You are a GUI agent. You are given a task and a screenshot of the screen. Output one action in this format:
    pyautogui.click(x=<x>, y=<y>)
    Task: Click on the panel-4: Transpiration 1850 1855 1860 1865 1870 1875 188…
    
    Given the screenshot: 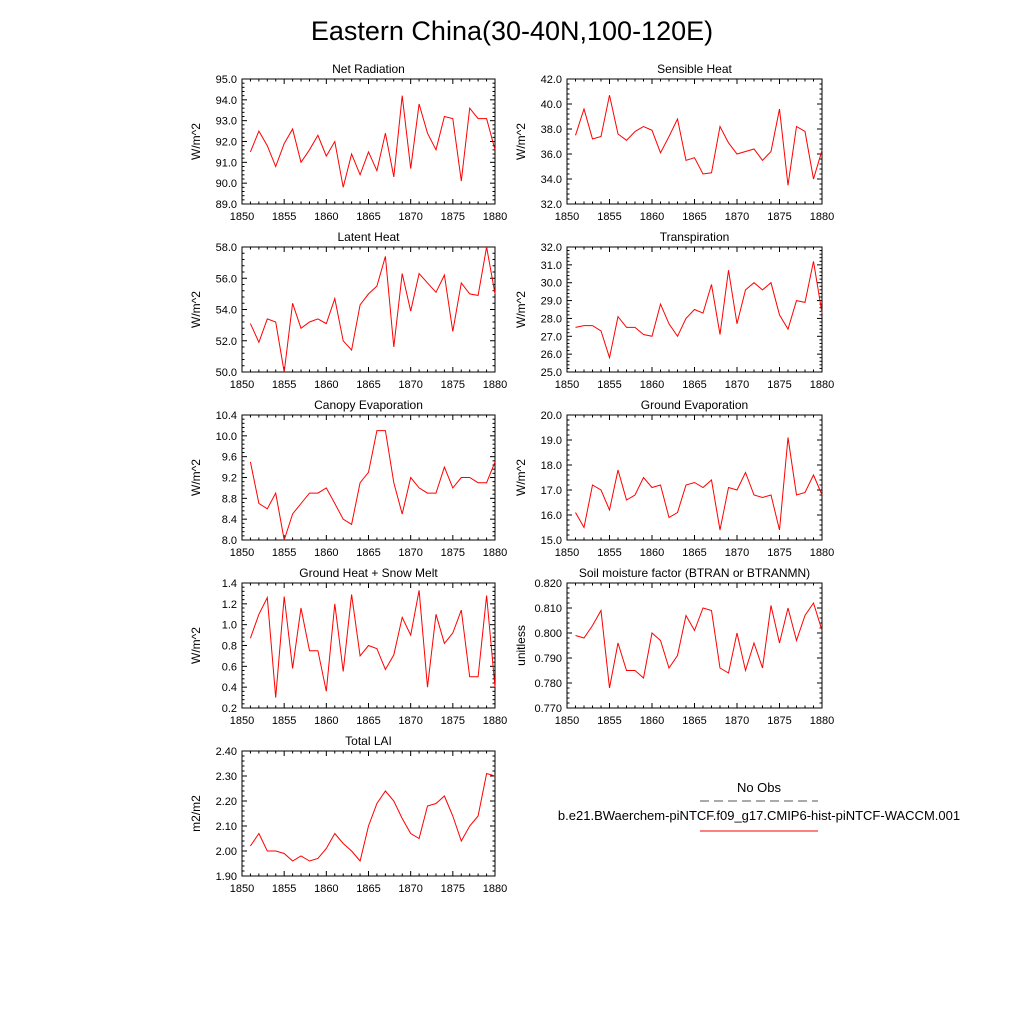 What is the action you would take?
    pyautogui.click(x=674, y=310)
    